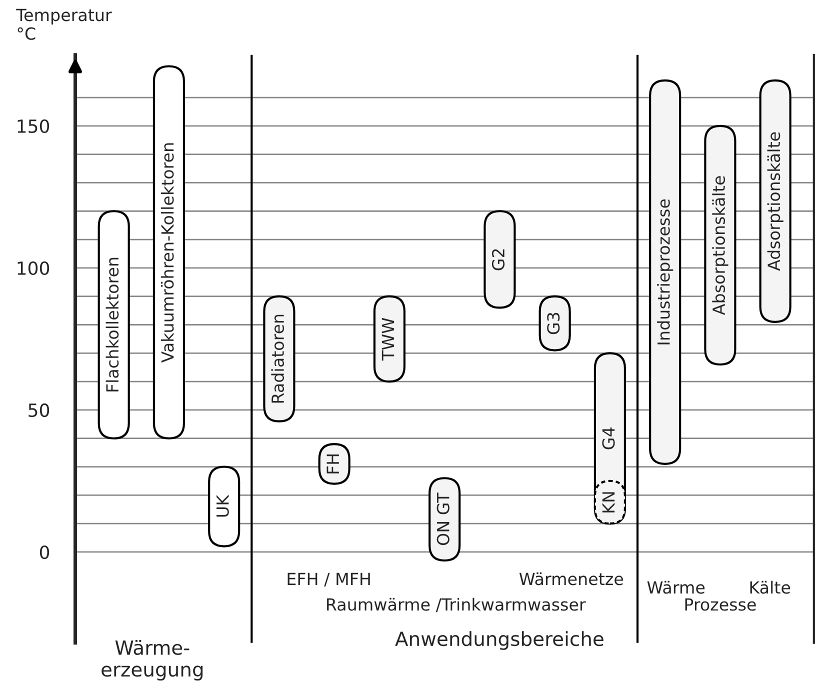 This screenshot has height=695, width=818. I want to click on x-tick-label: Vakuumröhren-Kollektoren, so click(167, 253).